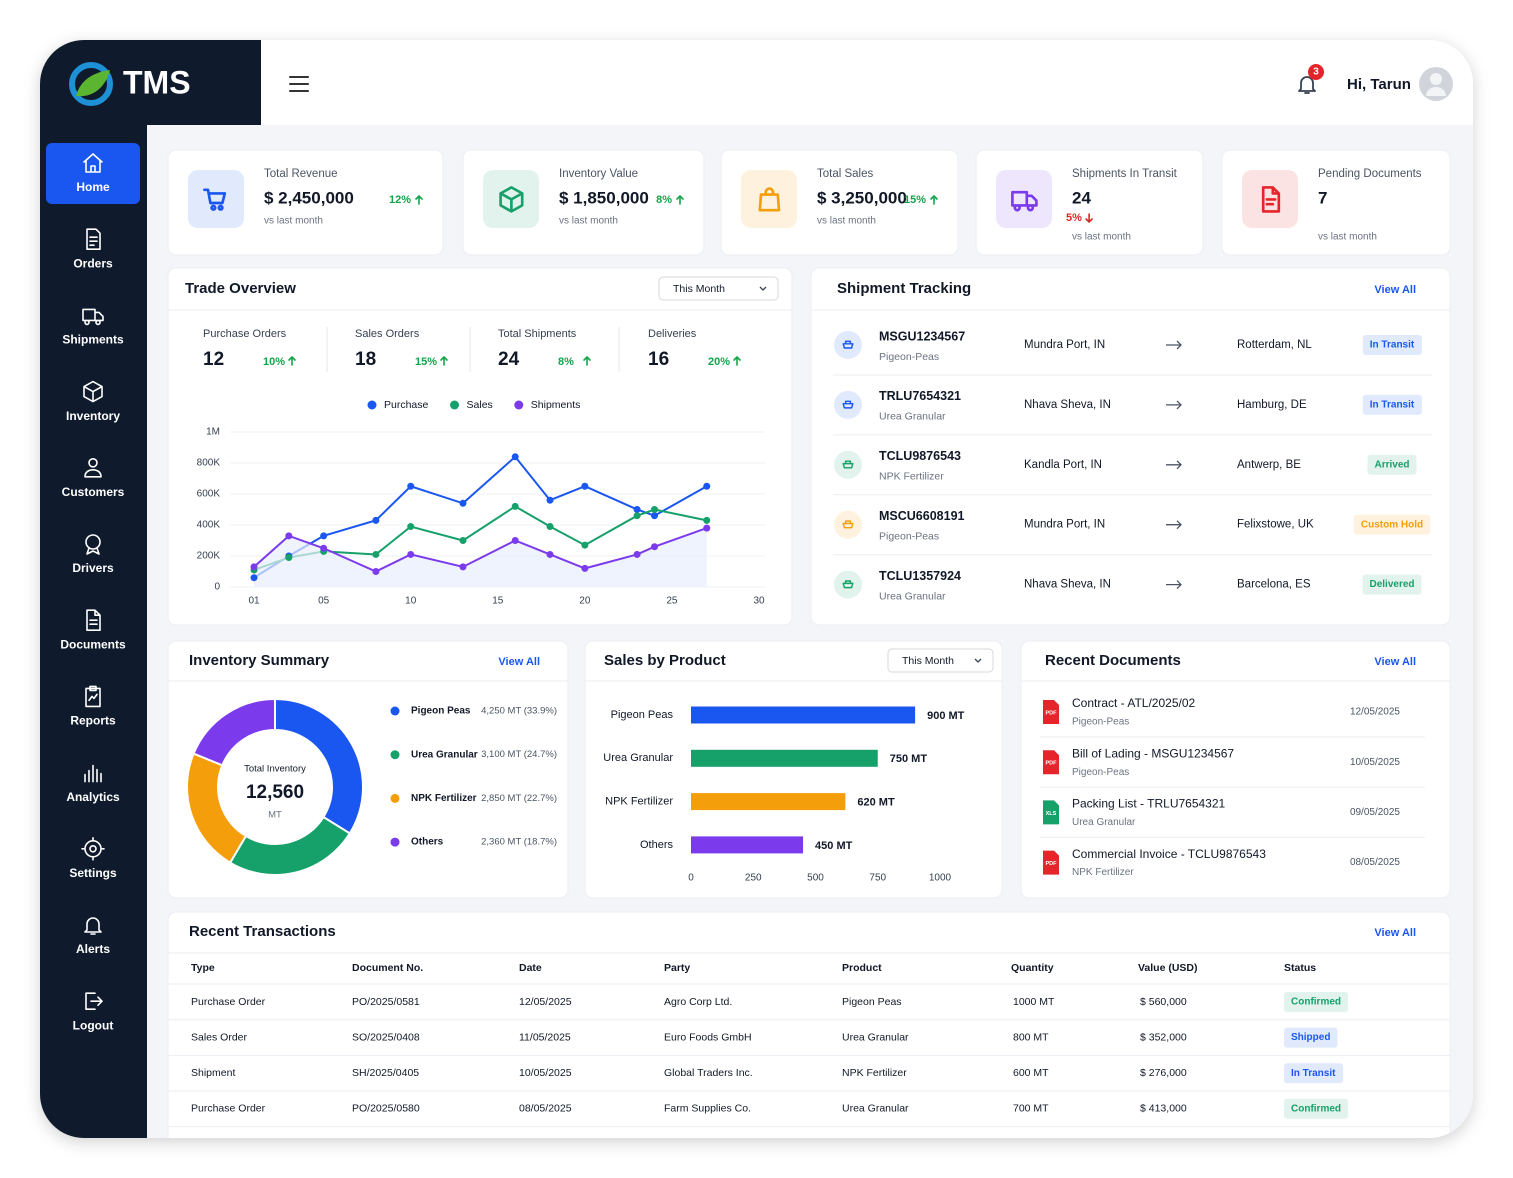  I want to click on nav-item-active, so click(93, 173).